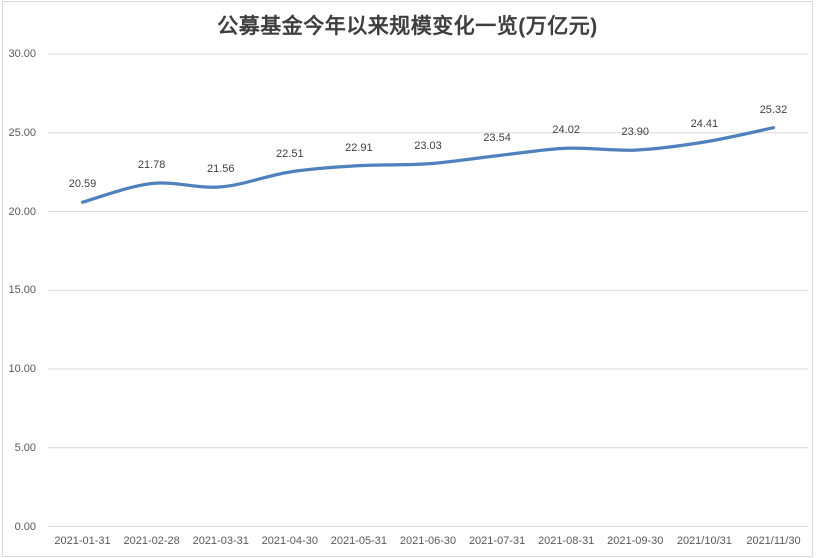 The width and height of the screenshot is (822, 558). What do you see at coordinates (359, 541) in the screenshot?
I see `x-axis-tick-label: 2021-05-31` at bounding box center [359, 541].